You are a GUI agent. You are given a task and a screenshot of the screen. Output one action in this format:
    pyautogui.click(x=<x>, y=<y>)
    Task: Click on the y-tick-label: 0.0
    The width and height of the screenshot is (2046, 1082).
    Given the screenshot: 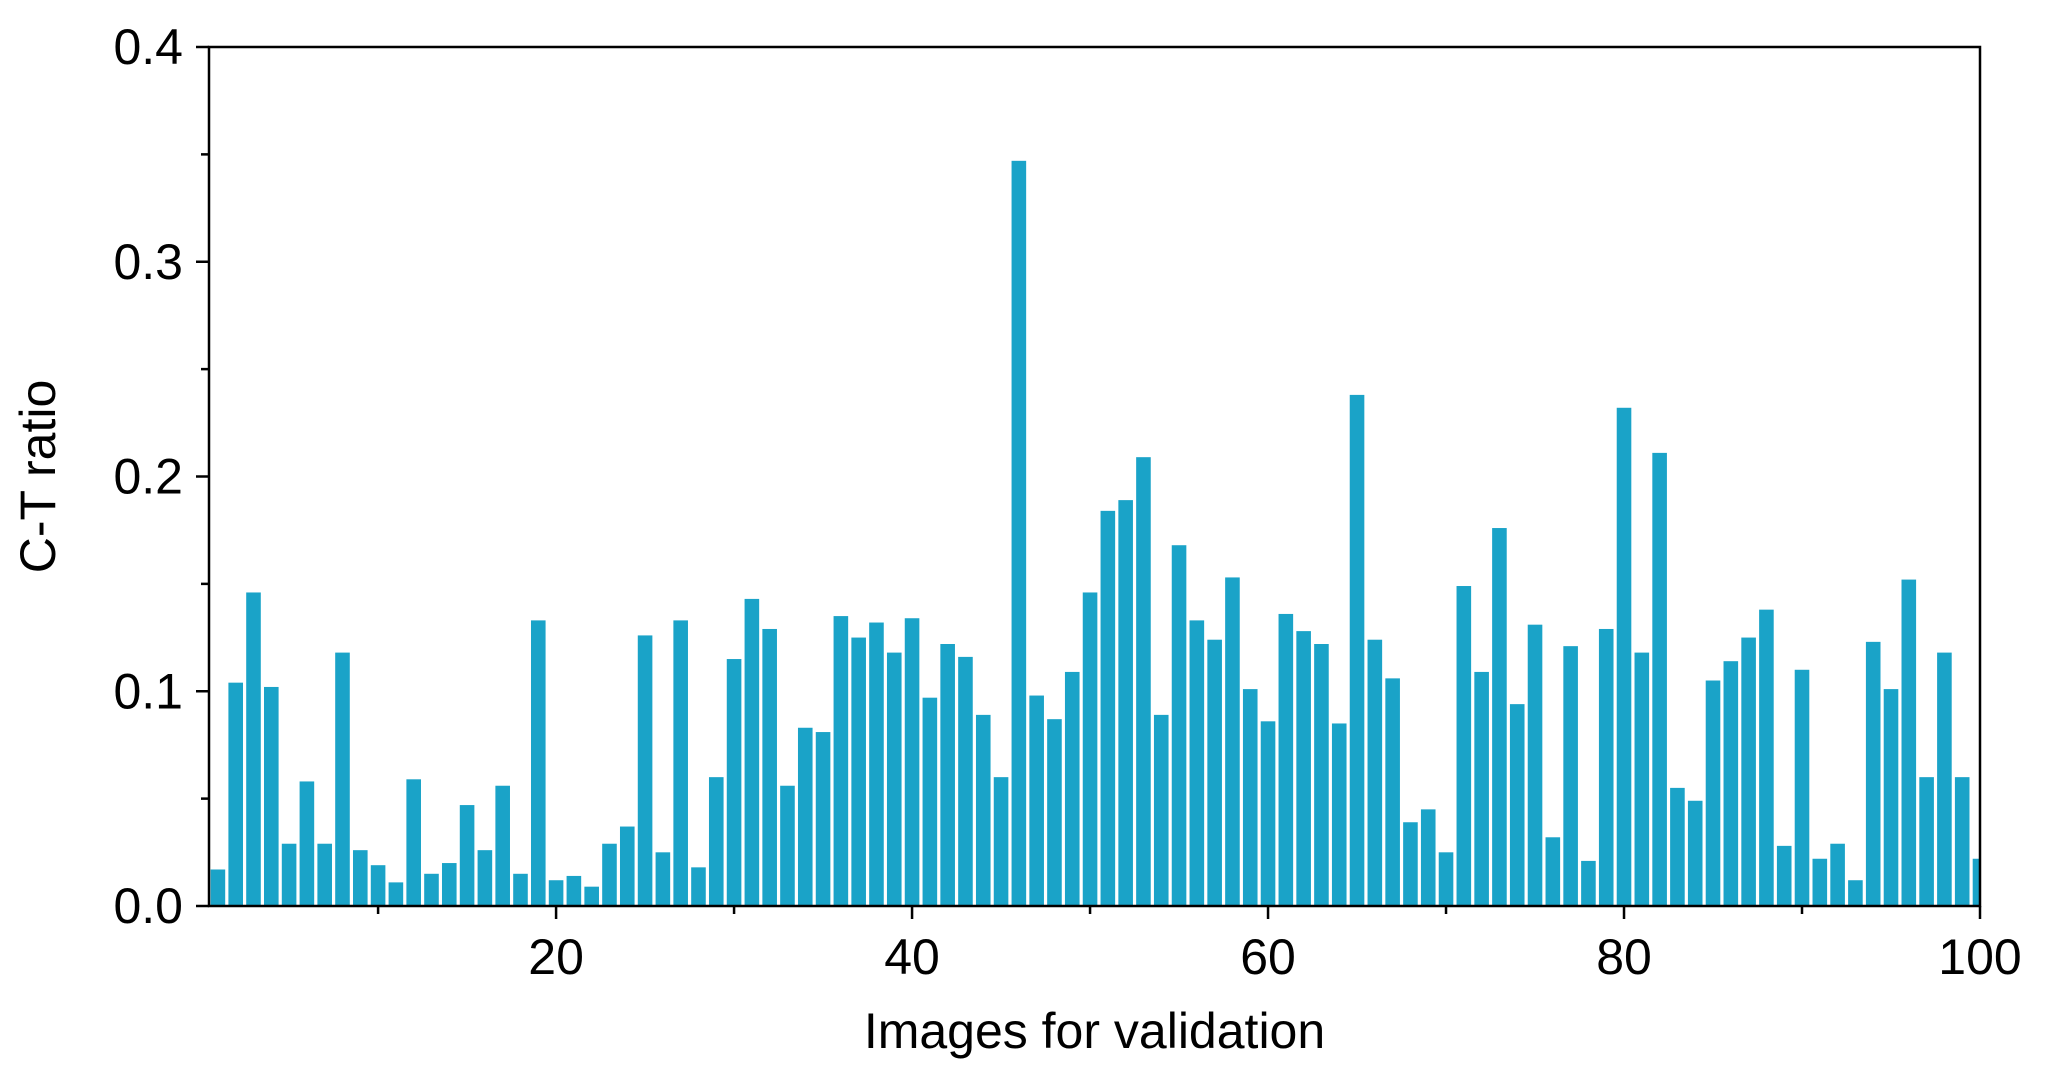 What is the action you would take?
    pyautogui.click(x=148, y=906)
    